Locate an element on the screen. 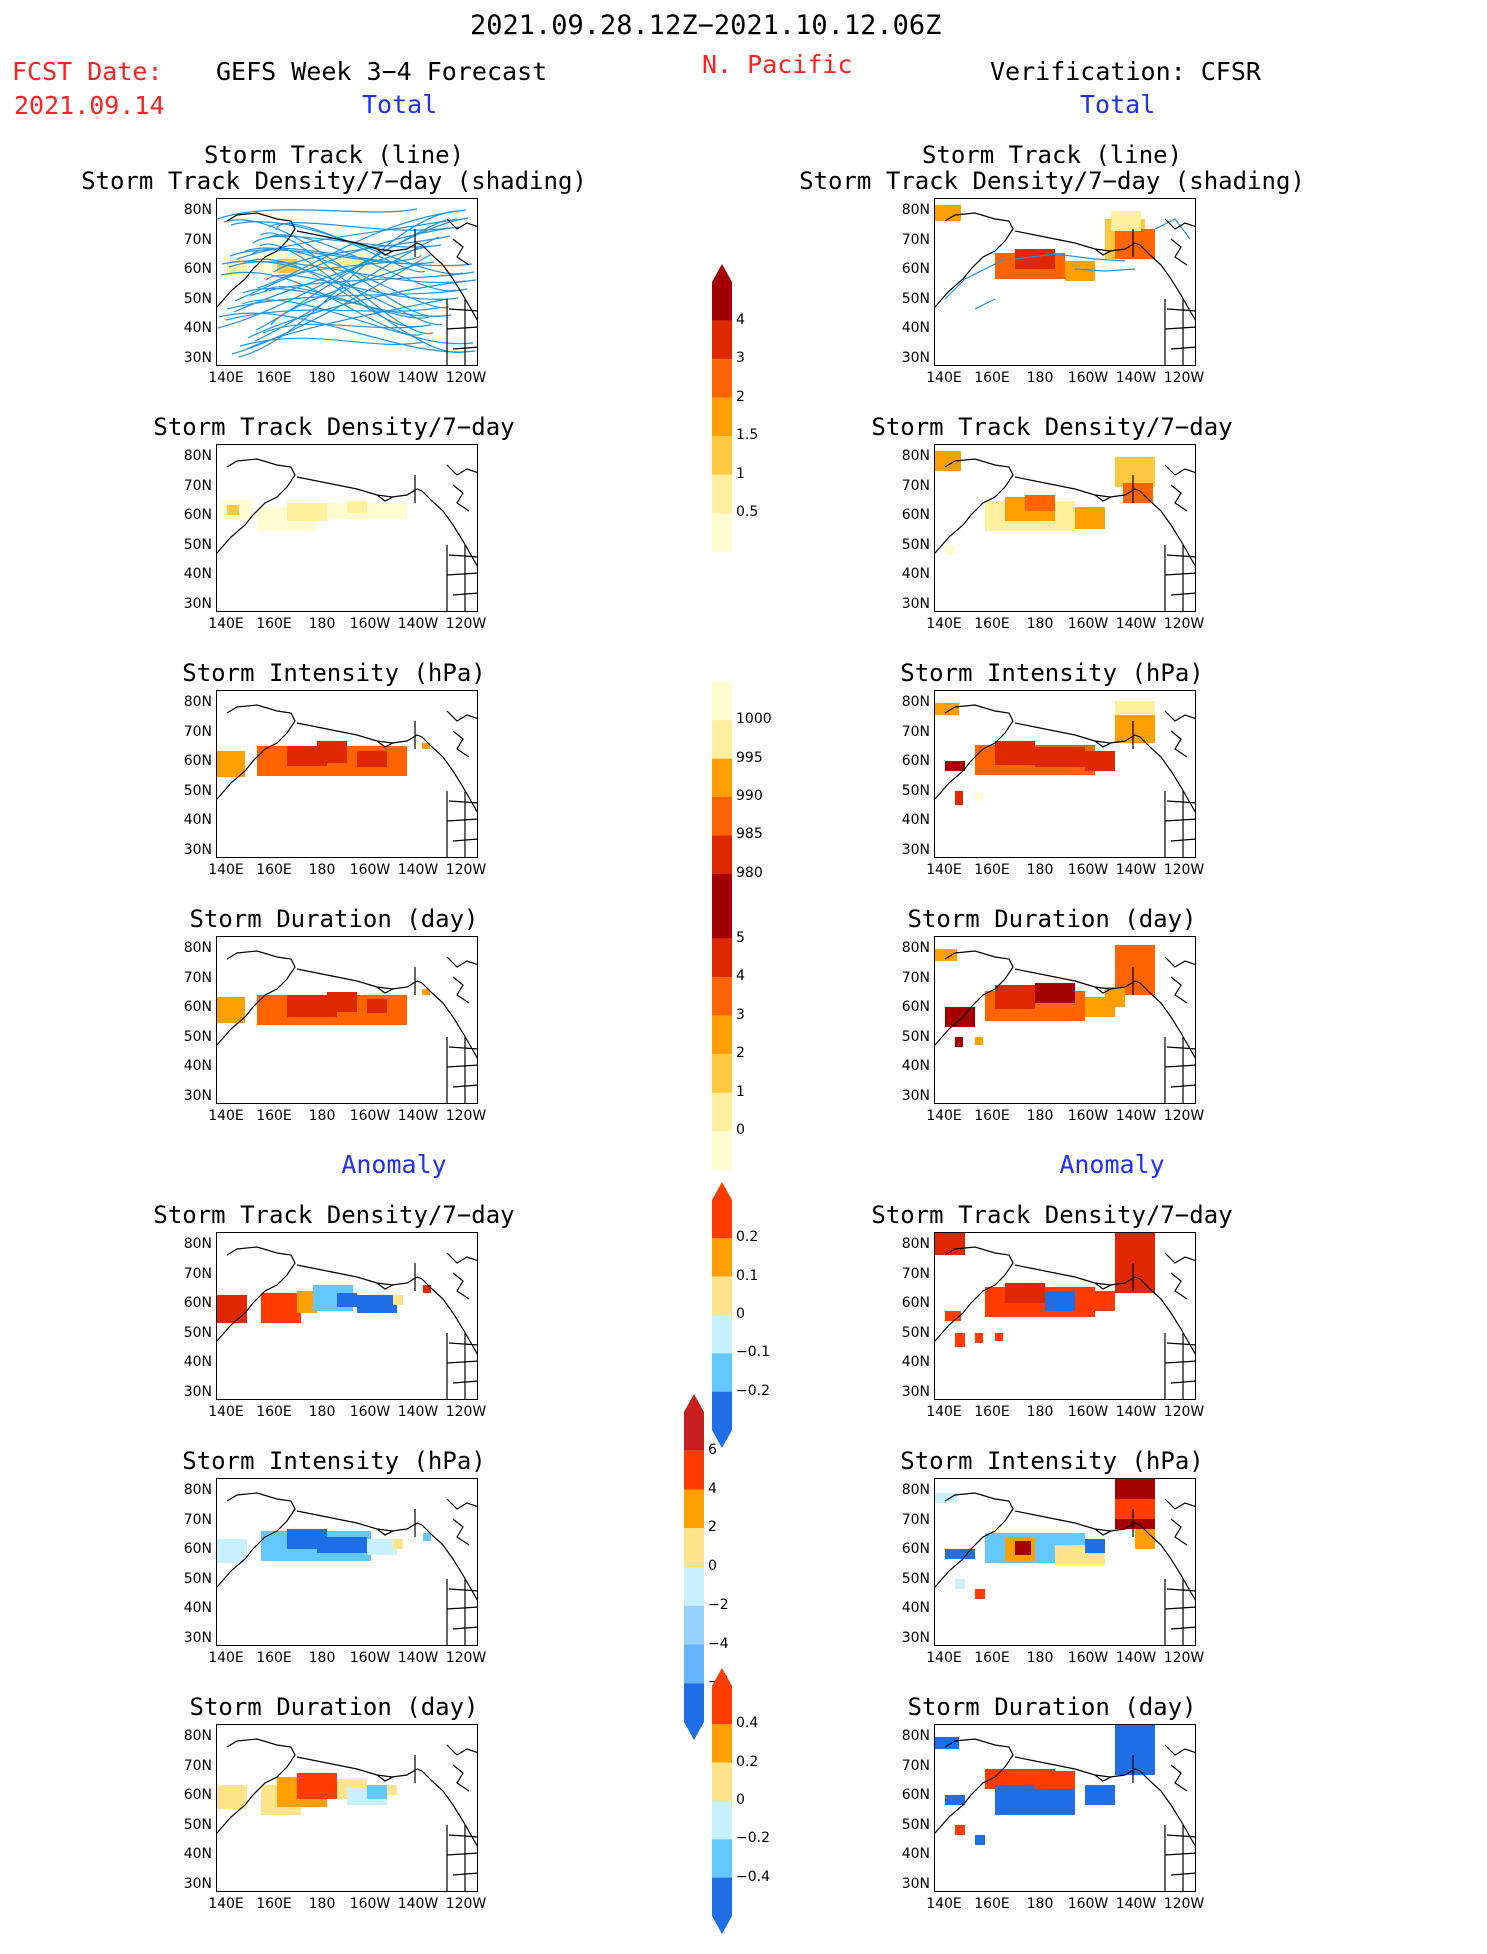  date-range-title: 2021.09.28.12Z−2021.10.12.06Z is located at coordinates (706, 25).